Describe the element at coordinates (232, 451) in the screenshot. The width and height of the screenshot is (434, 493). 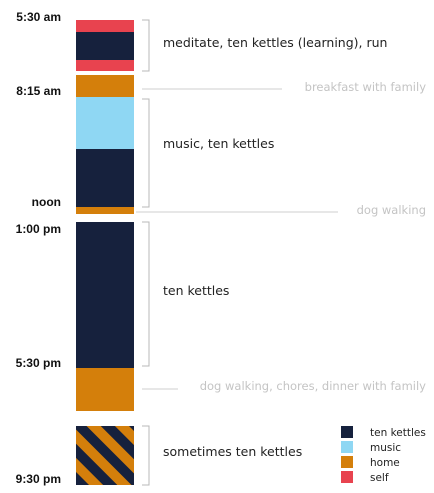
I see `activity-label-sometimes: sometimes ten kettles` at that location.